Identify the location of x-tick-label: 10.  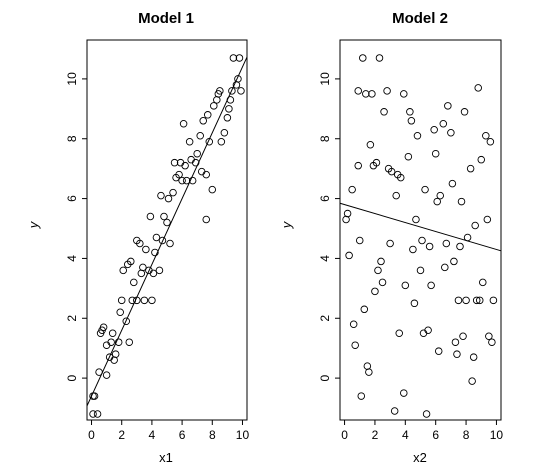
(497, 435).